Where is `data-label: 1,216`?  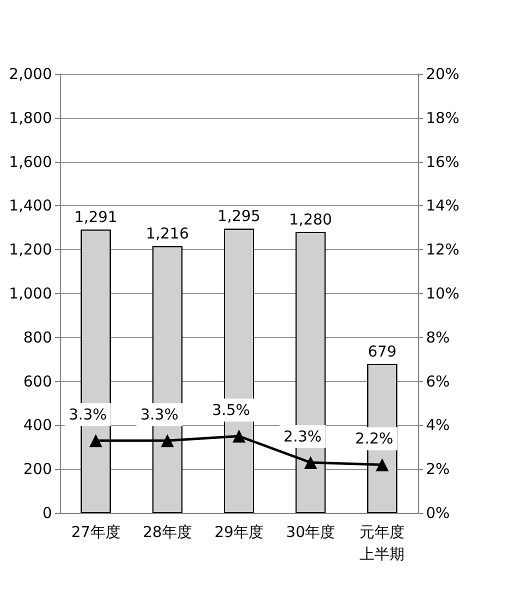 data-label: 1,216 is located at coordinates (167, 233).